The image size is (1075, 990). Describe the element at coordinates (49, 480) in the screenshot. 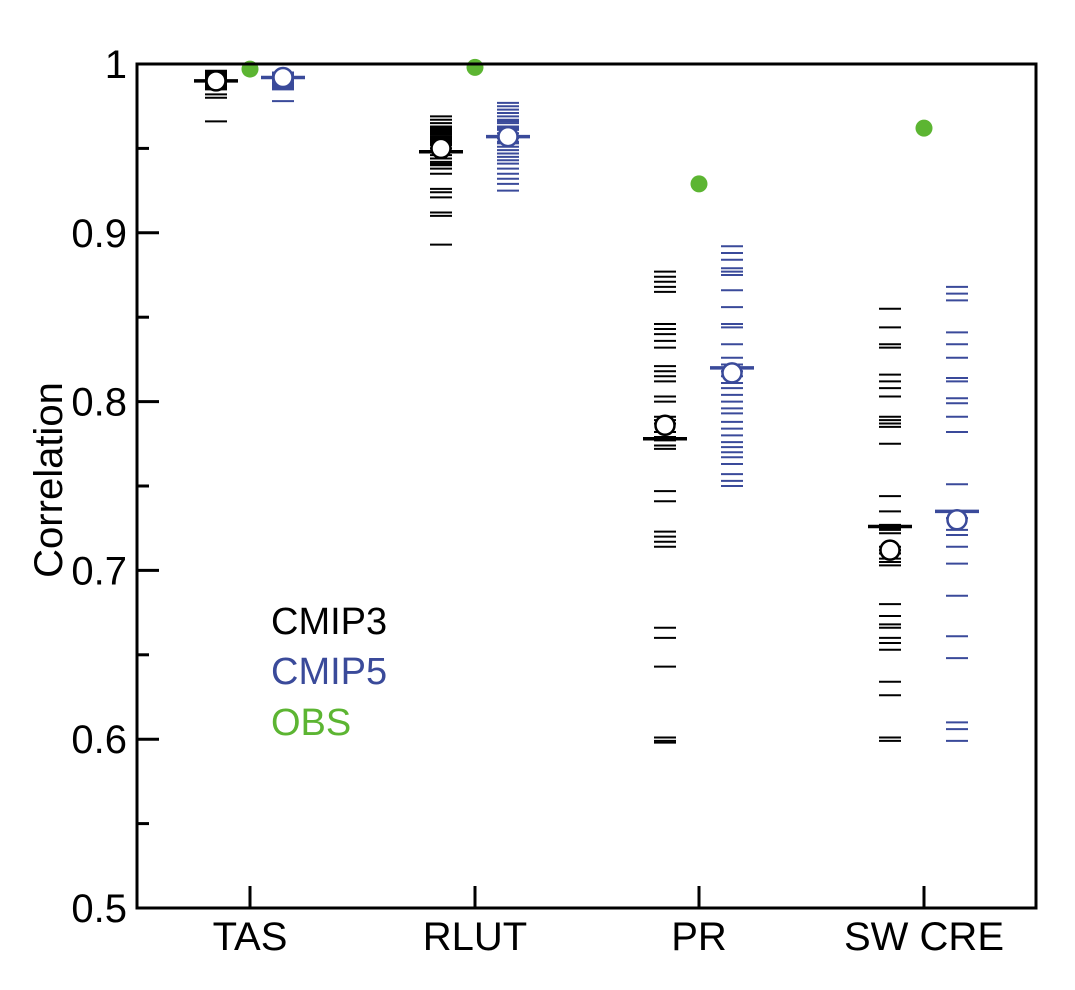

I see `y-axis-title: Correlation` at that location.